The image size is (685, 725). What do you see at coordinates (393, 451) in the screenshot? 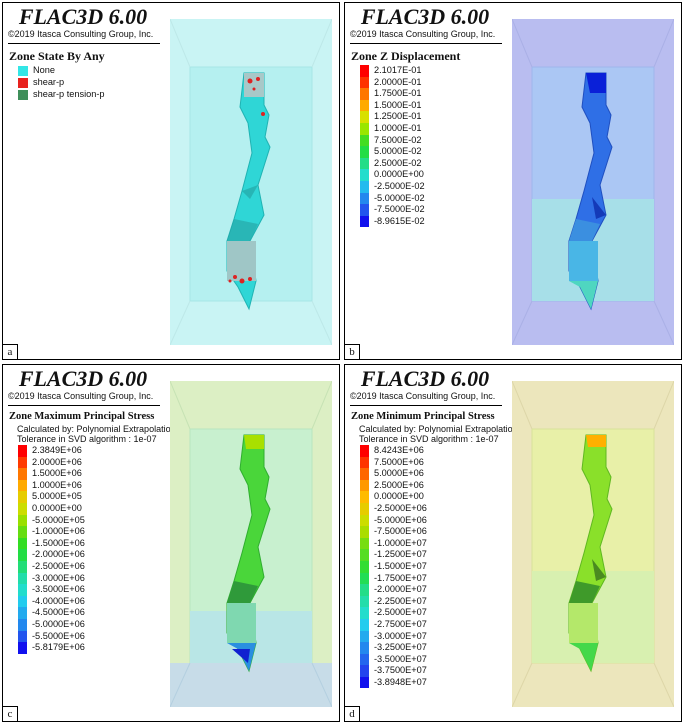
I see `legend-item: 8.4243E+06` at bounding box center [393, 451].